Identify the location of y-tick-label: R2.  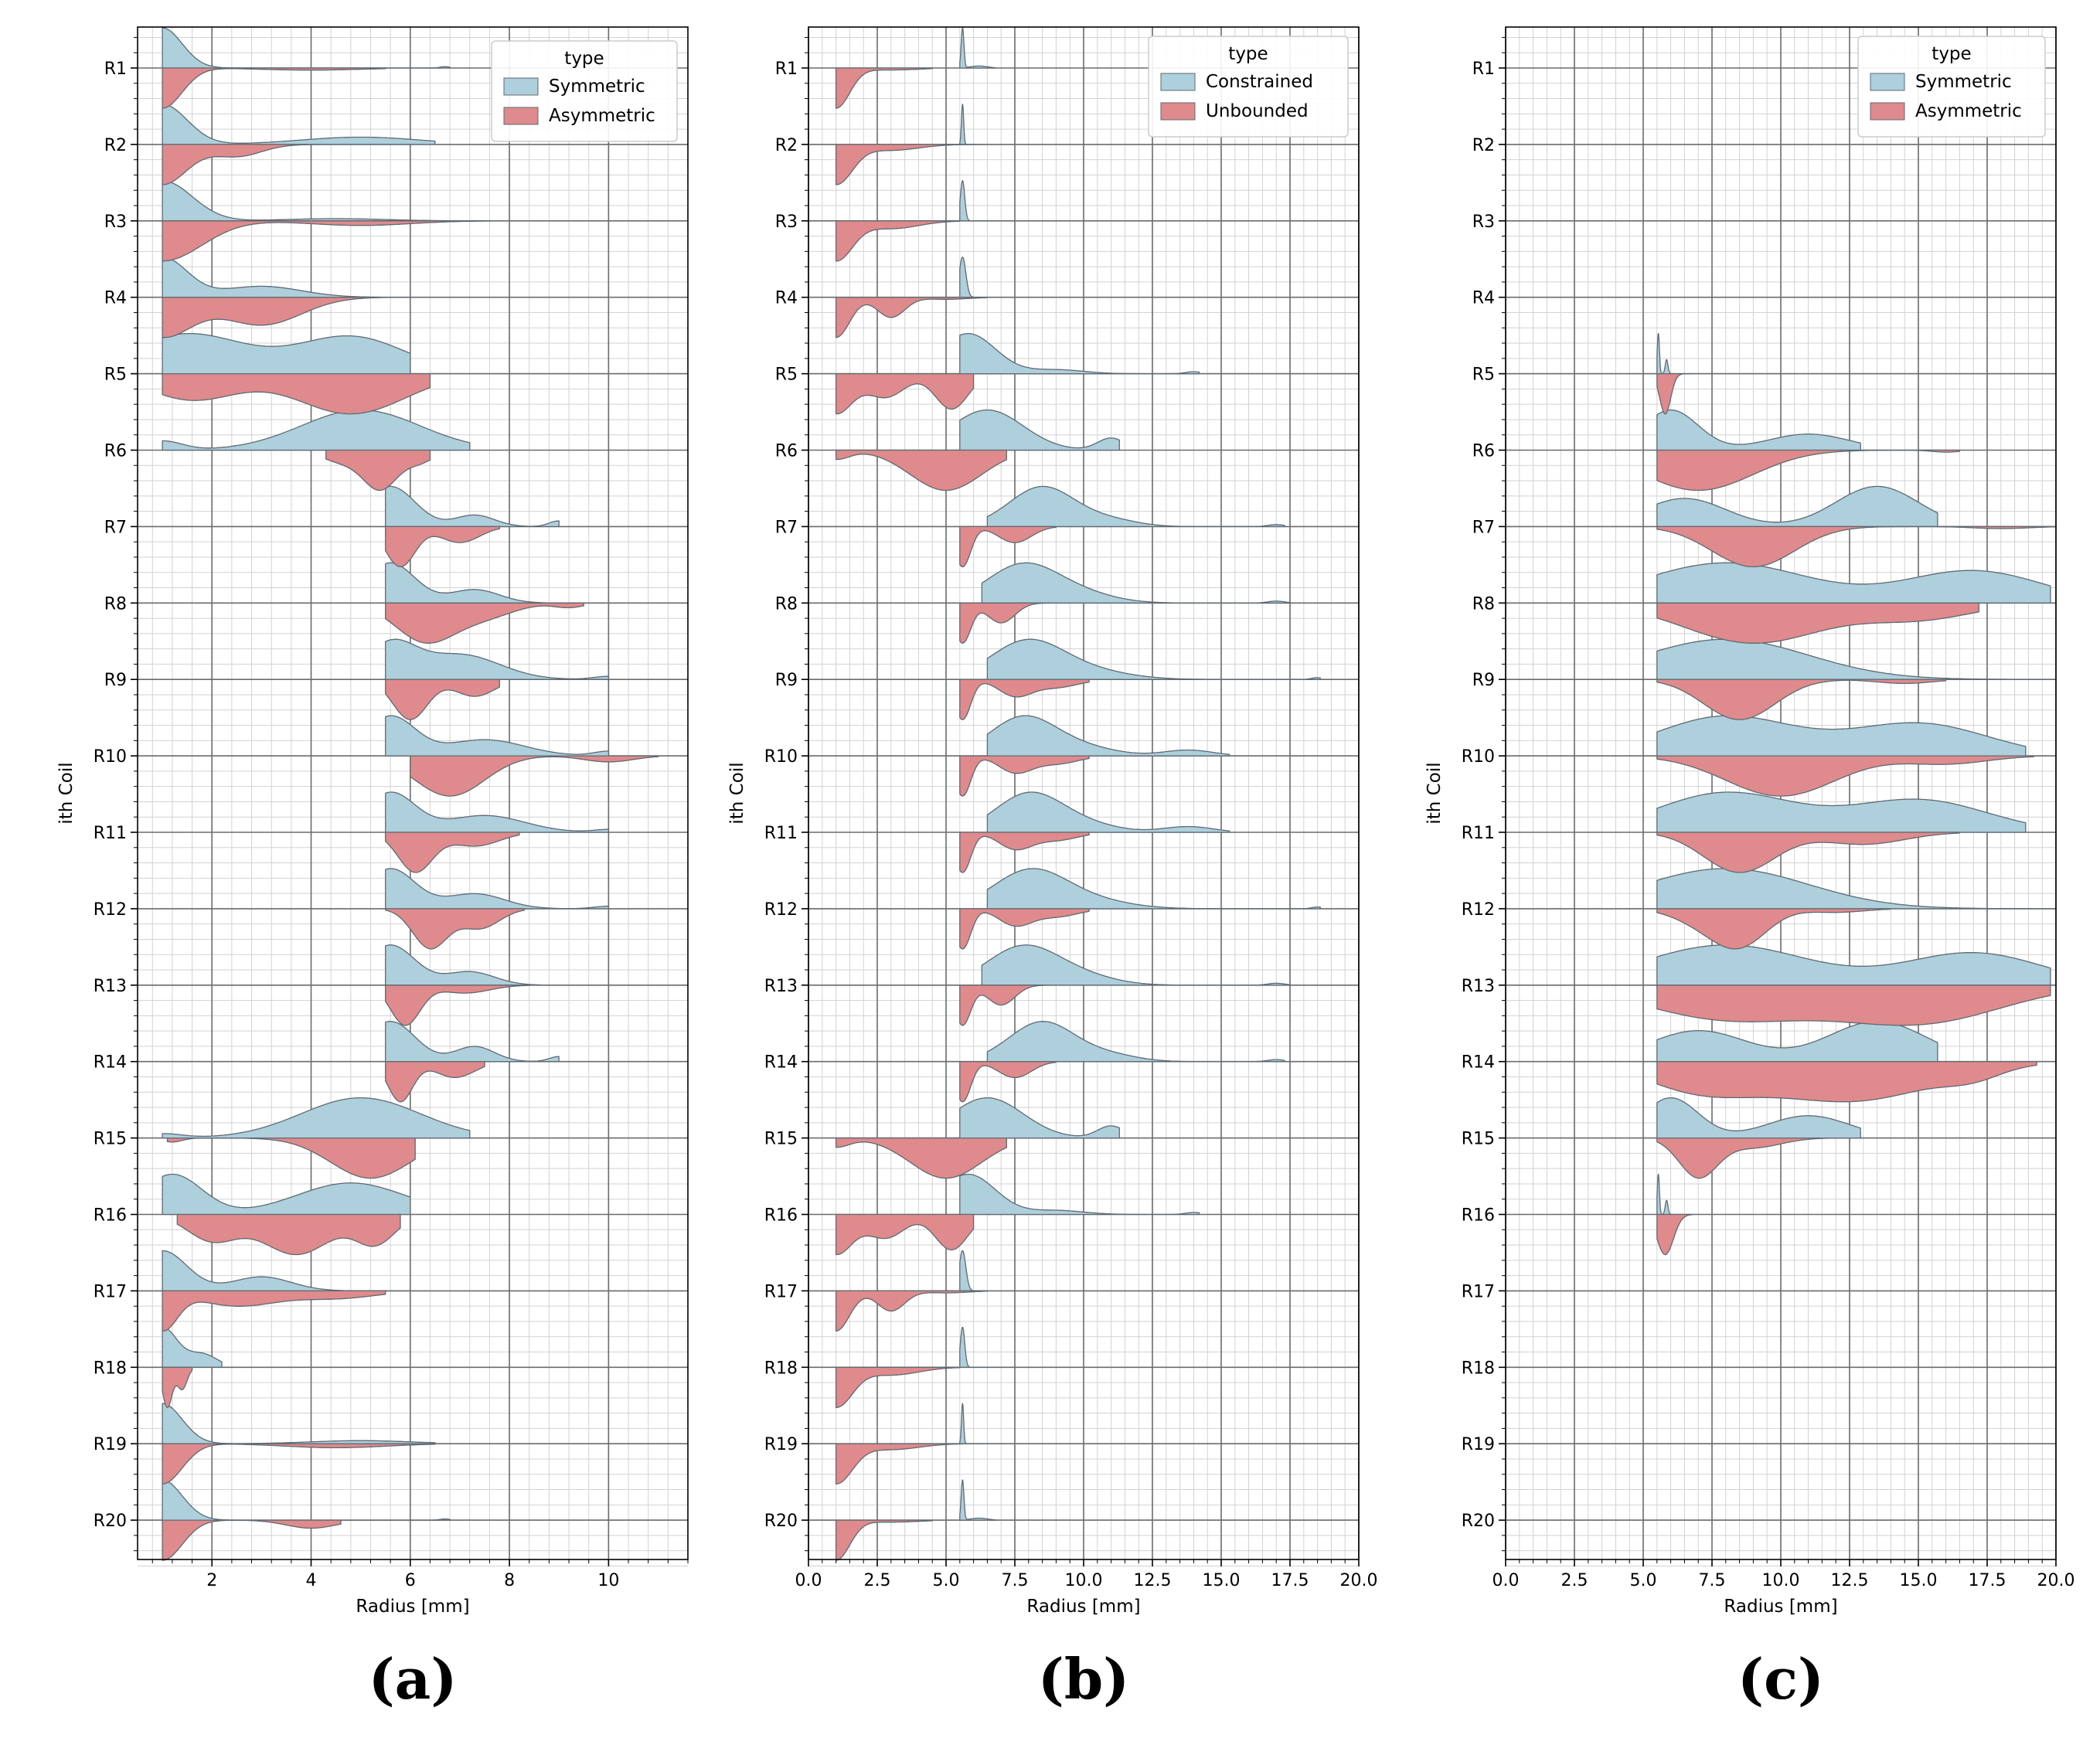
(786, 145).